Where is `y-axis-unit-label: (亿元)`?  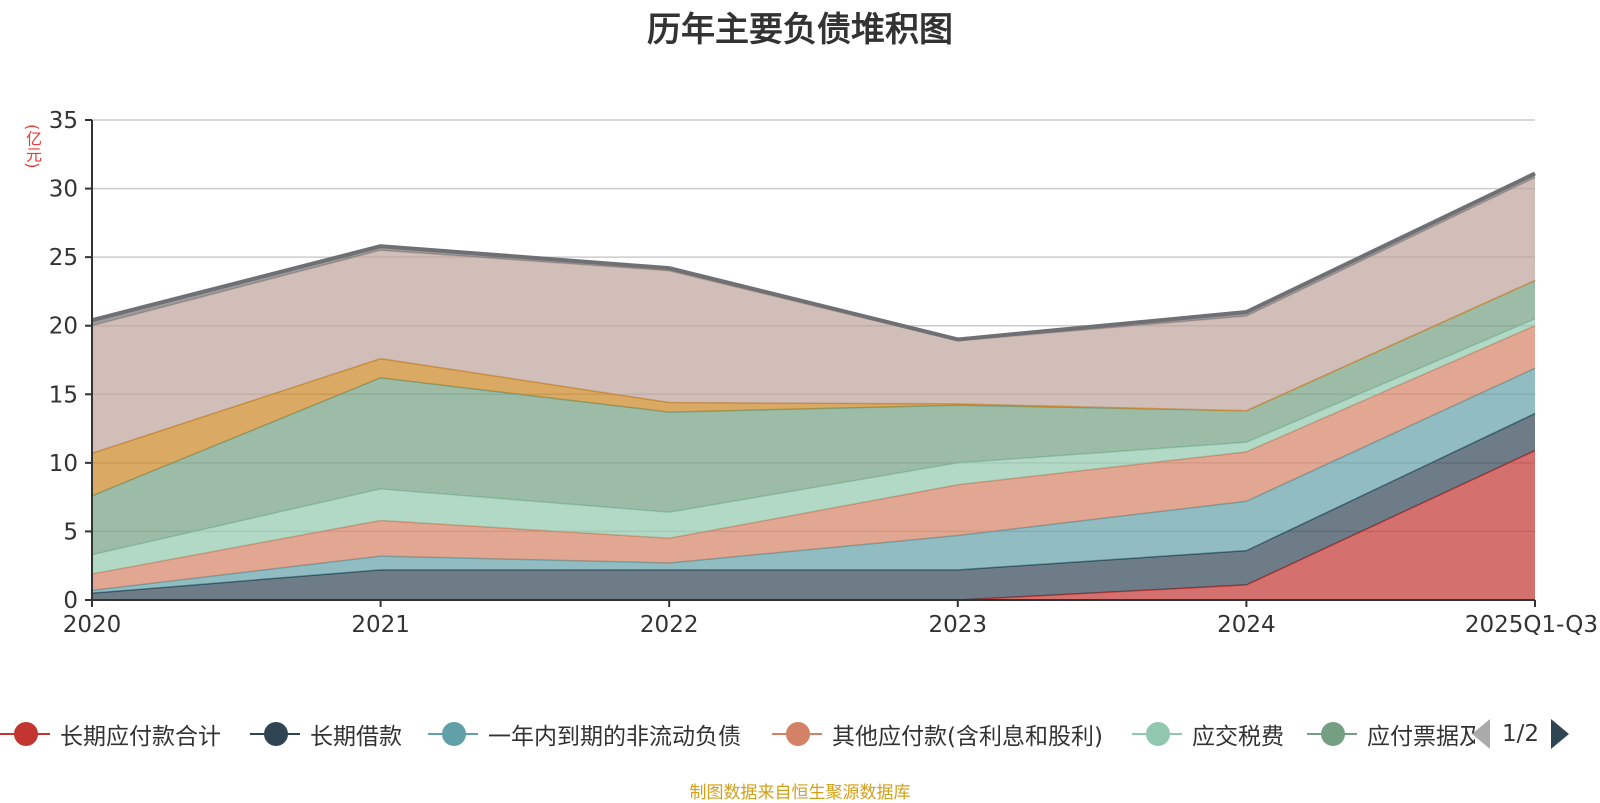
y-axis-unit-label: (亿元) is located at coordinates (32, 146).